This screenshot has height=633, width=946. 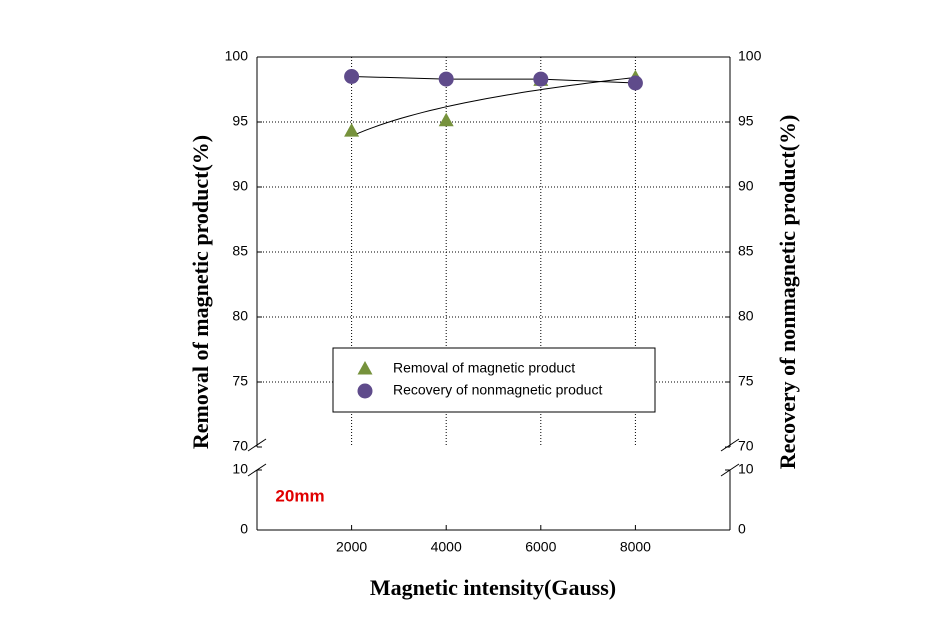 What do you see at coordinates (351, 547) in the screenshot?
I see `x-tick-label: 2000` at bounding box center [351, 547].